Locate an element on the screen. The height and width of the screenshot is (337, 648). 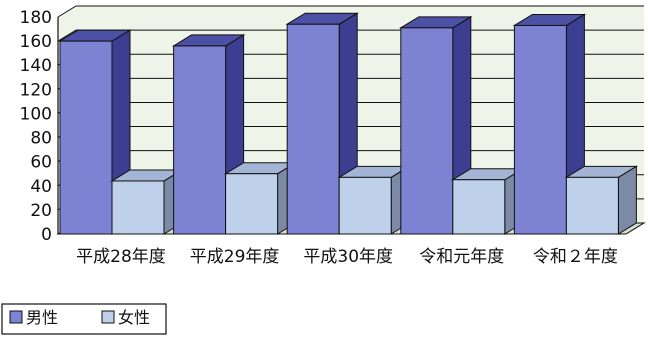
x-category-label: 平成28年度 is located at coordinates (121, 257).